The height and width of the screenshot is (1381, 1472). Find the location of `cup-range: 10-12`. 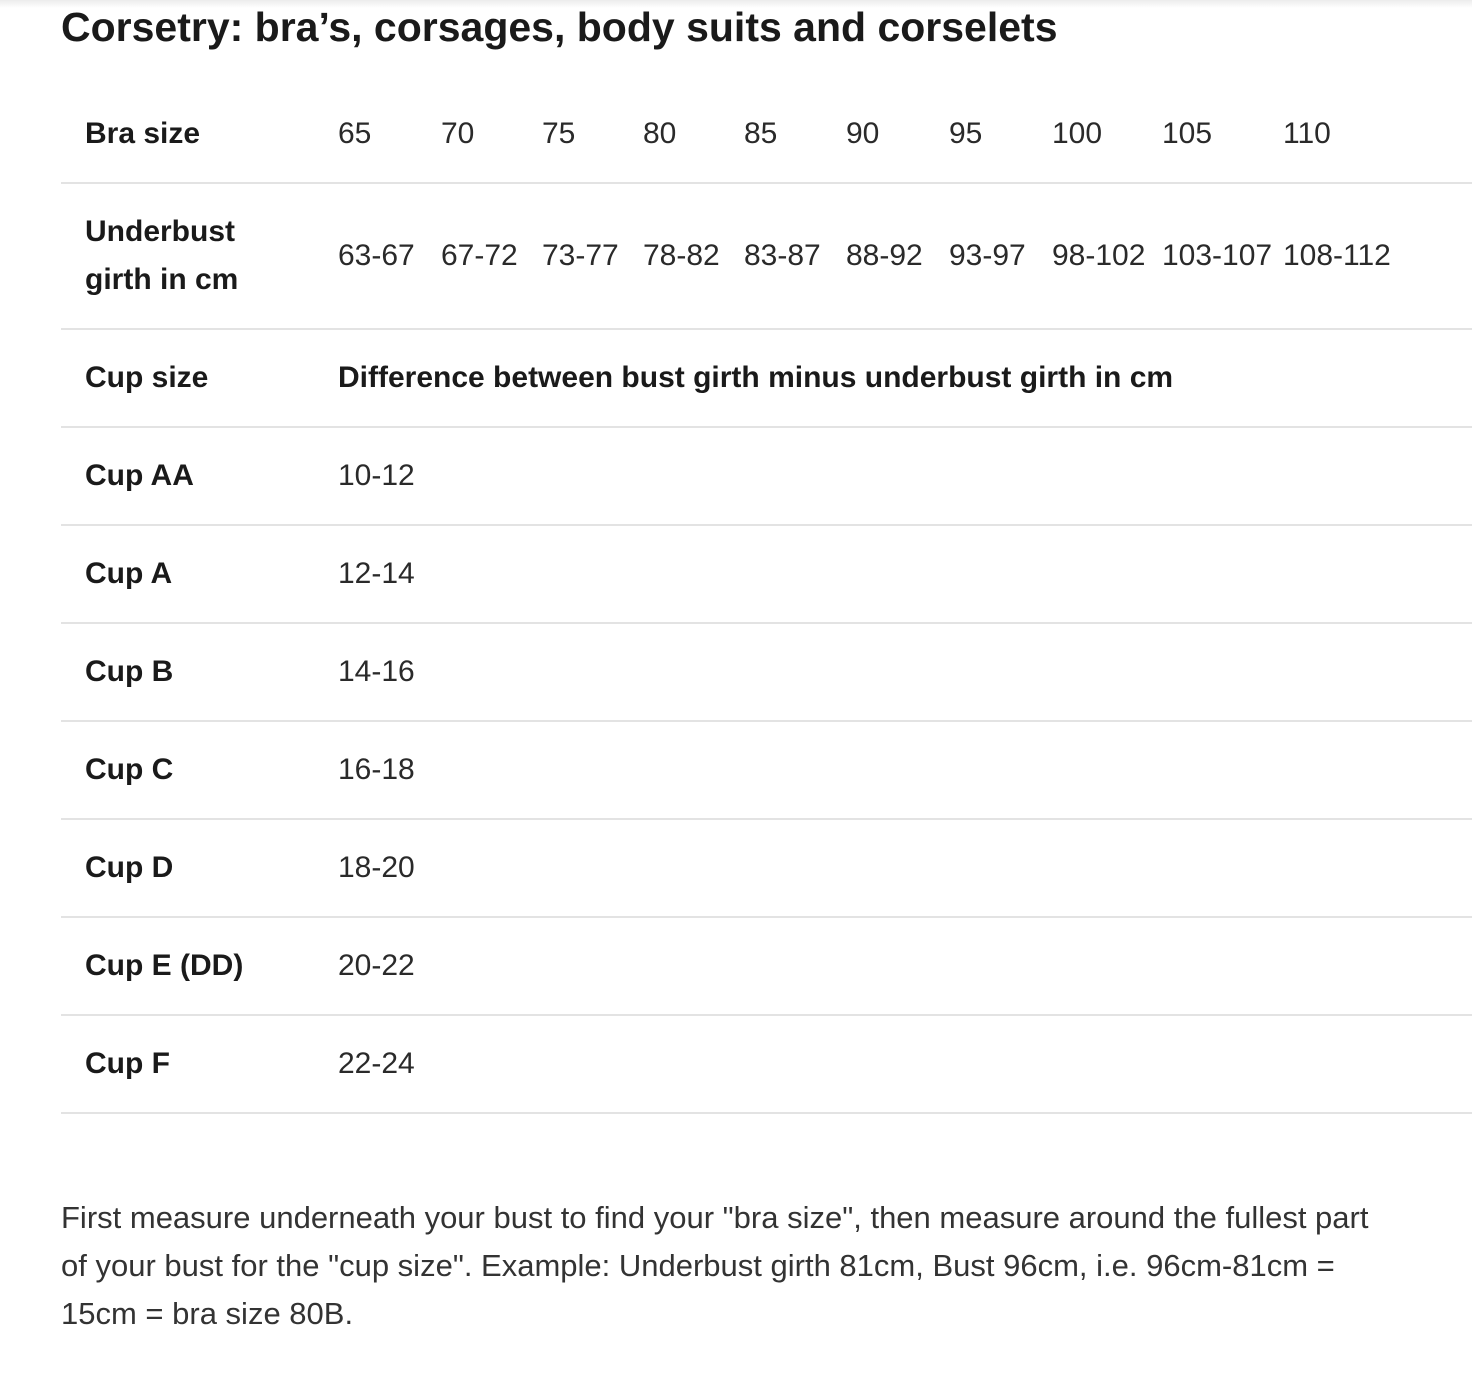

cup-range: 10-12 is located at coordinates (905, 476).